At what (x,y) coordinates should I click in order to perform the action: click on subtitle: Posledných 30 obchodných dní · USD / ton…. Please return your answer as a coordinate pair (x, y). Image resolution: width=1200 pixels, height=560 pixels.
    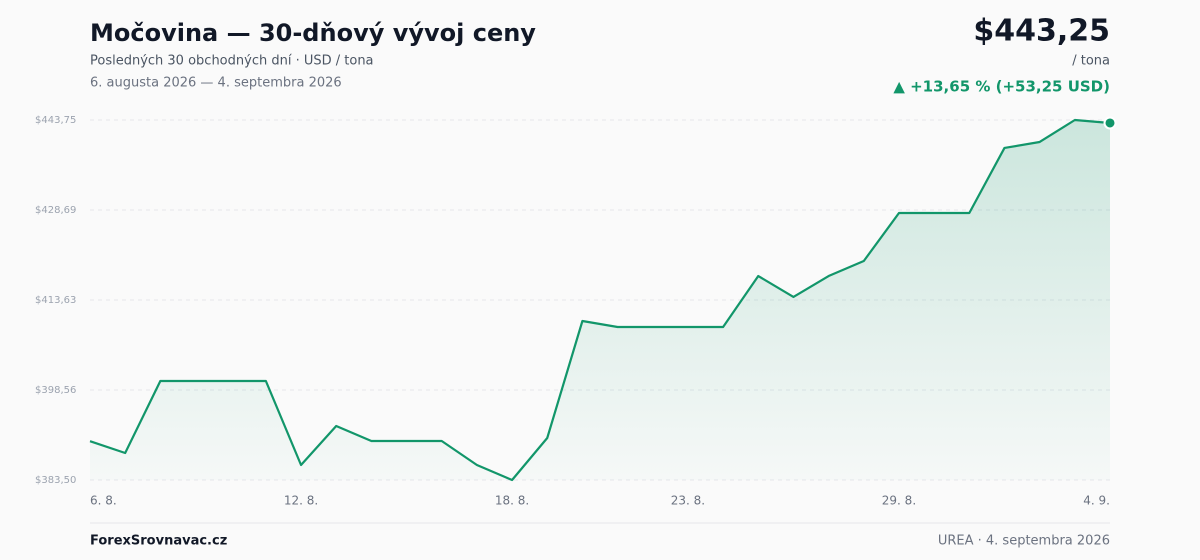
    Looking at the image, I should click on (232, 61).